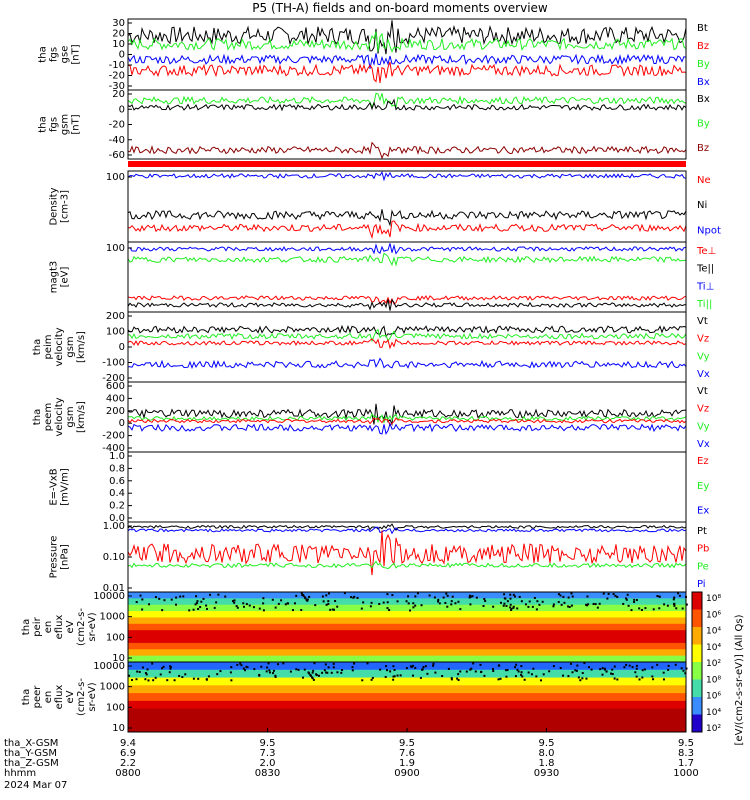  I want to click on y-tick-label: 0, so click(122, 347).